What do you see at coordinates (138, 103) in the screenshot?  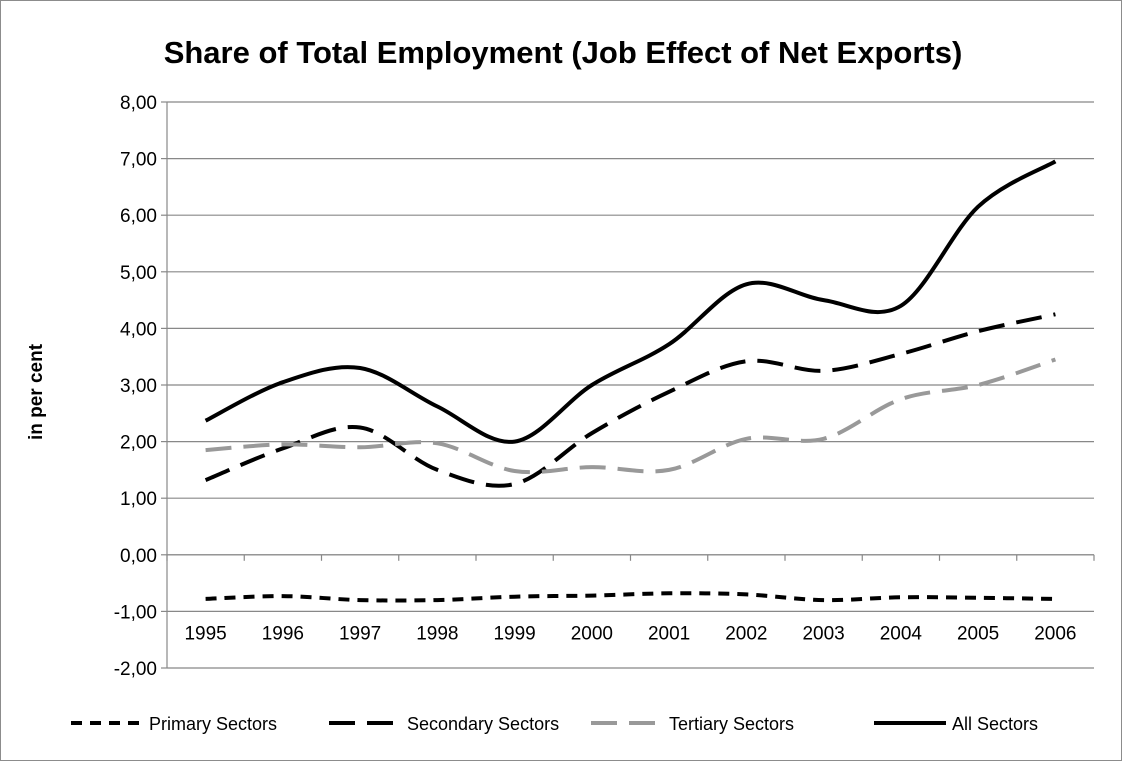 I see `y-tick-label: 8,00` at bounding box center [138, 103].